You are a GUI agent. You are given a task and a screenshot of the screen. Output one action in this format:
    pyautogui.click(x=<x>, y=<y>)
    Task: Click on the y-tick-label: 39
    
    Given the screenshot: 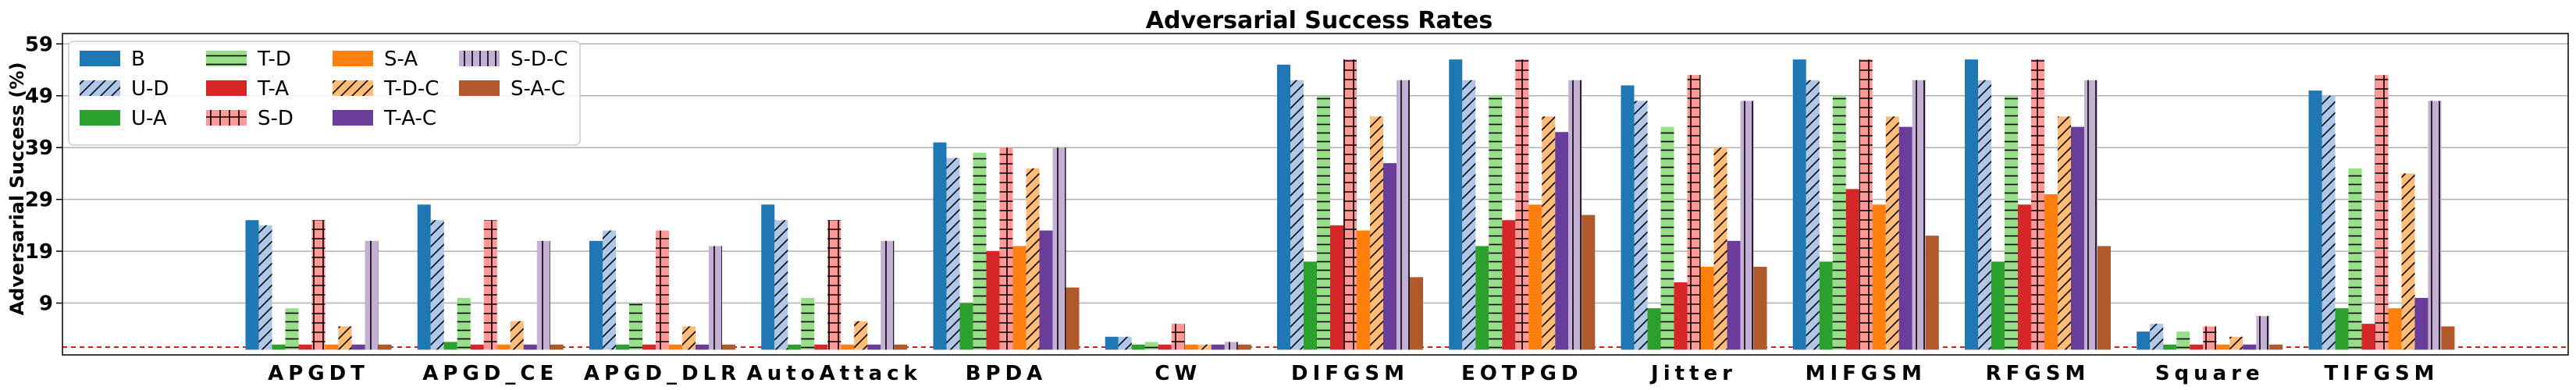 What is the action you would take?
    pyautogui.click(x=39, y=148)
    